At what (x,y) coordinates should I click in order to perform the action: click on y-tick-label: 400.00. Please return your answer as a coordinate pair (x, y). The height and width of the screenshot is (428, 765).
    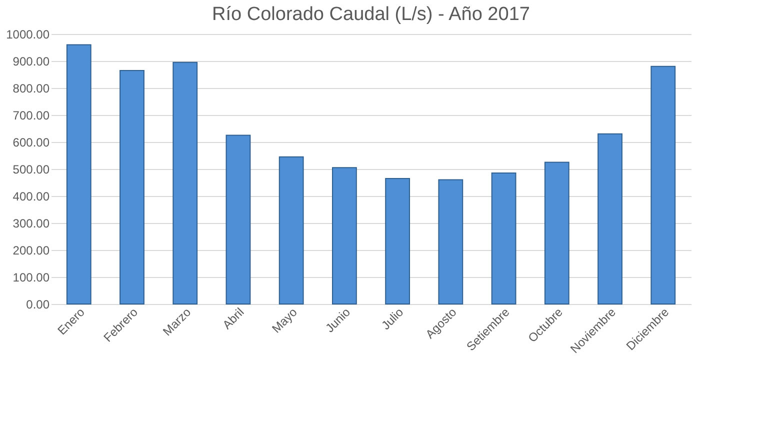
    Looking at the image, I should click on (31, 197).